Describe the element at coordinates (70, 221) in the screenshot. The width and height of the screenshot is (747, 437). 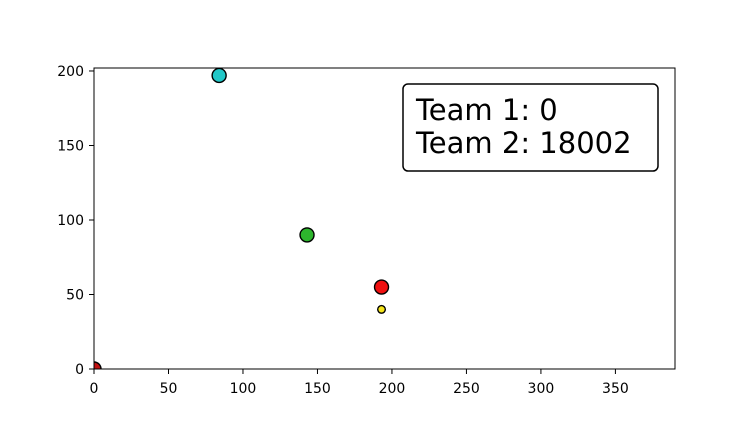
I see `y-tick-label: 100` at that location.